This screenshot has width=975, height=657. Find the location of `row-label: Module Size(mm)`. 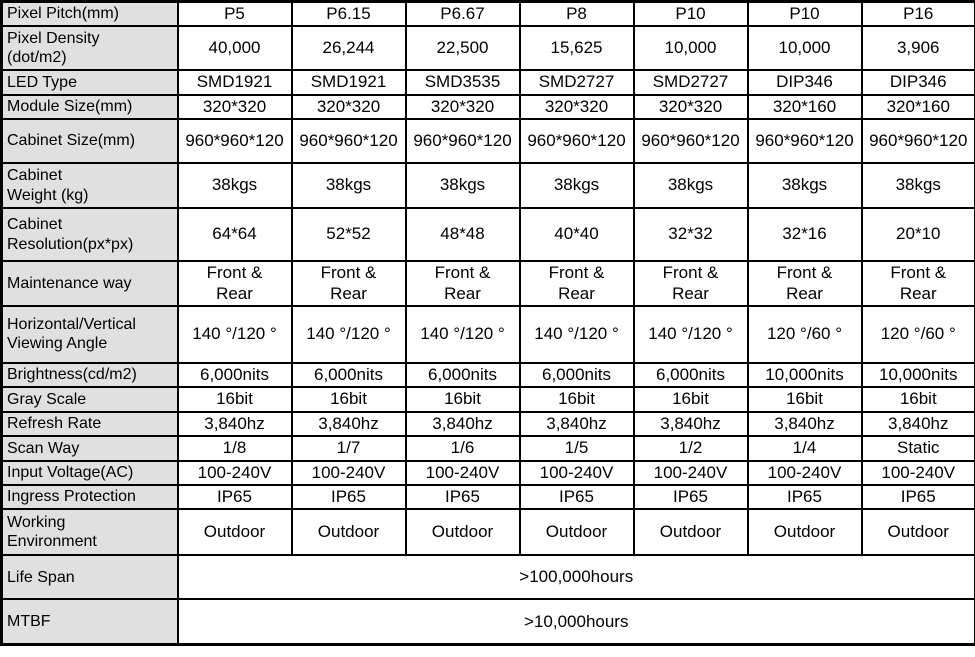

row-label: Module Size(mm) is located at coordinates (89, 107).